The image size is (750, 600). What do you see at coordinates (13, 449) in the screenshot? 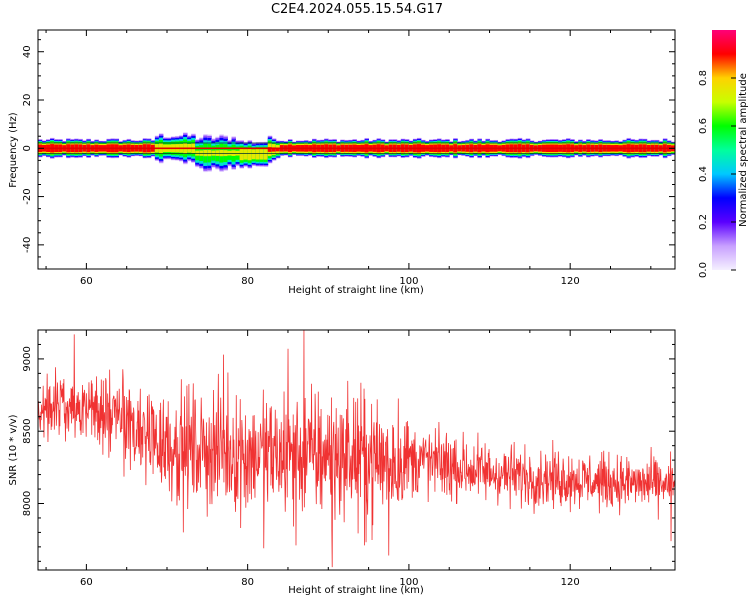
I see `snr-ylabel: SNR (10 * v/v)` at bounding box center [13, 449].